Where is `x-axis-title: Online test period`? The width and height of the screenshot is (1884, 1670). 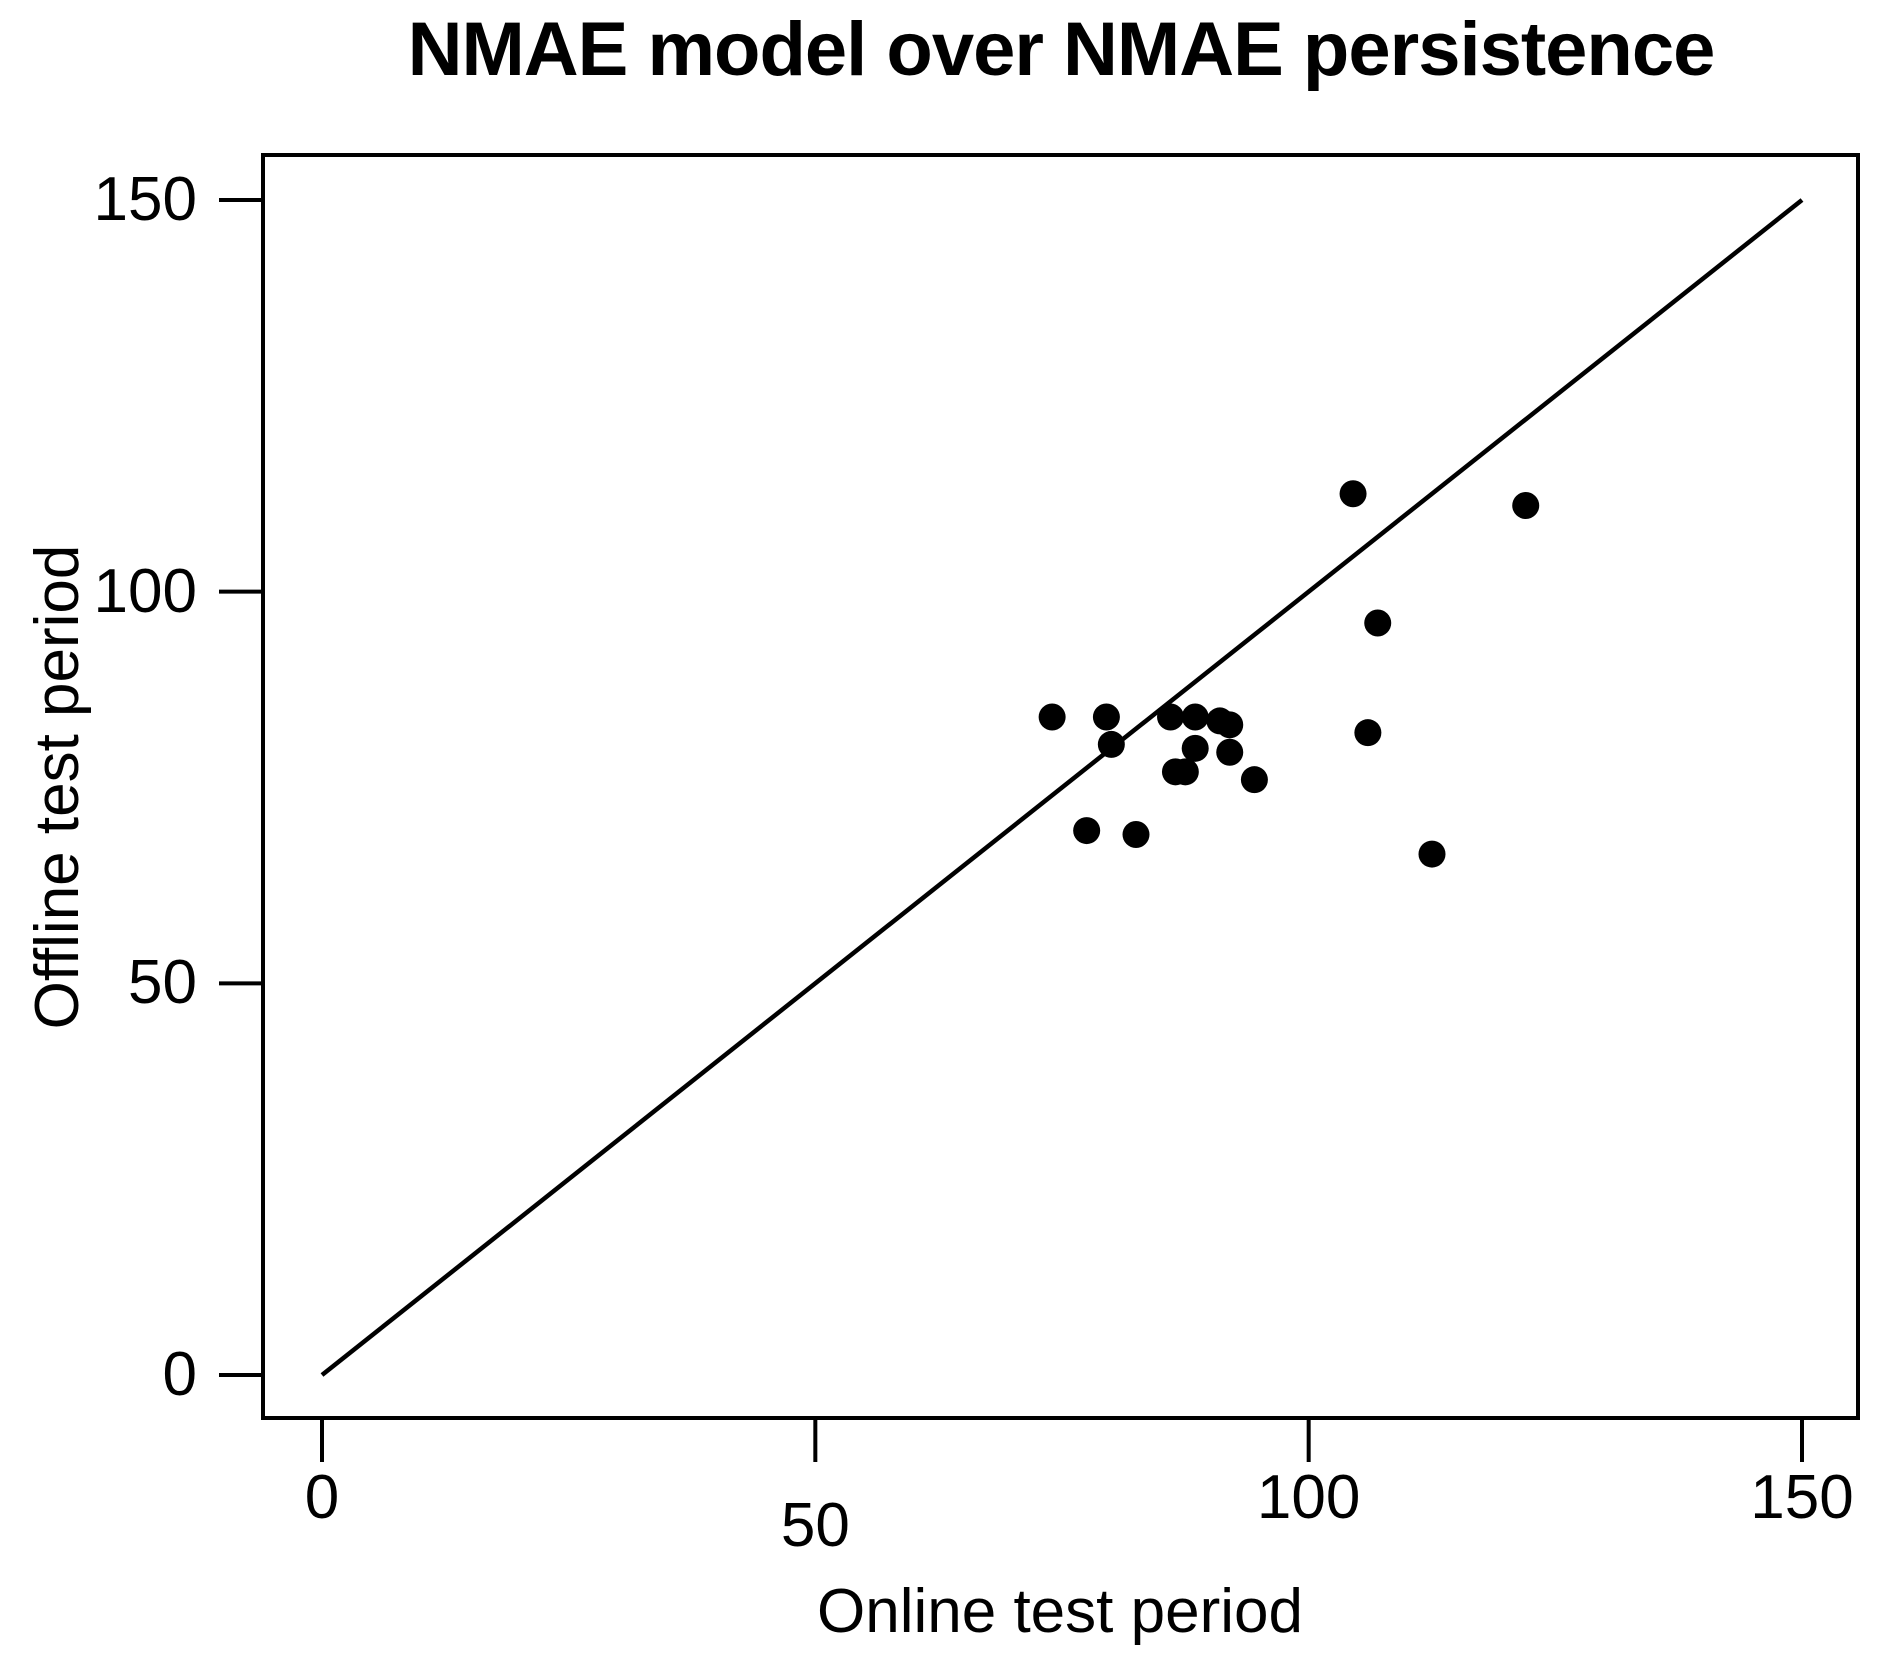
x-axis-title: Online test period is located at coordinates (1060, 1611).